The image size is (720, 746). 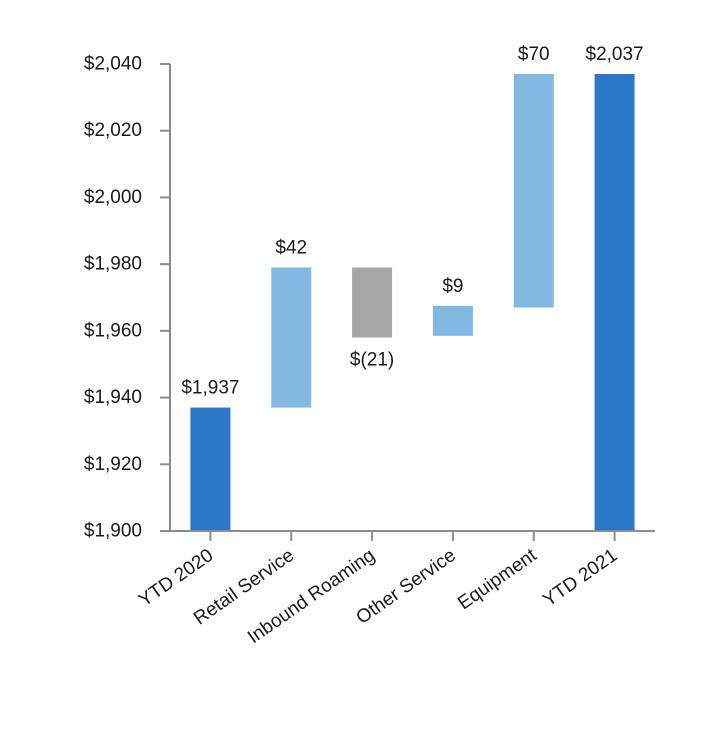 I want to click on data-label: $1,937, so click(x=210, y=388).